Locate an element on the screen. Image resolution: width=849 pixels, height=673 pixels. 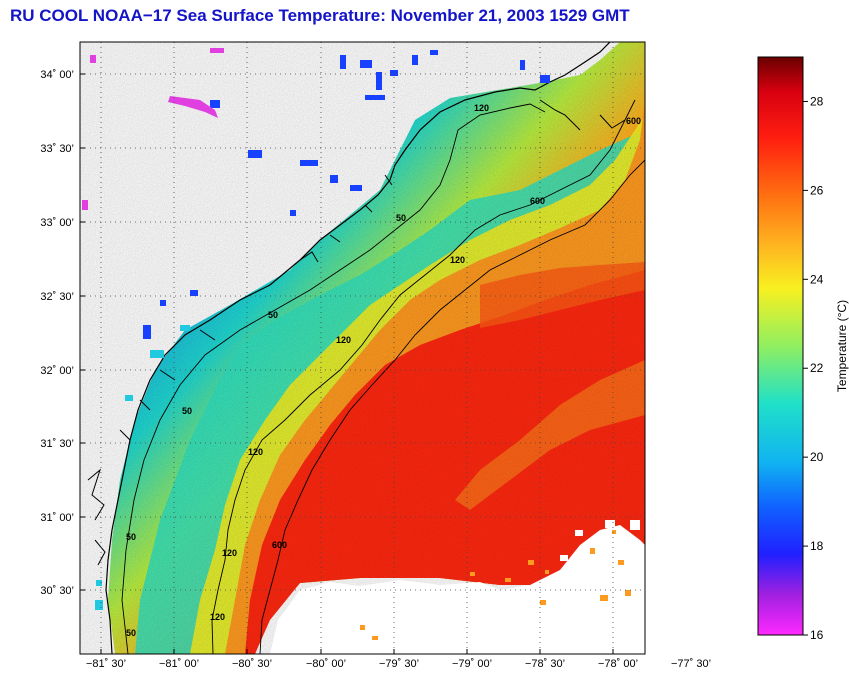
colorbar-tick-label: 28 is located at coordinates (817, 101).